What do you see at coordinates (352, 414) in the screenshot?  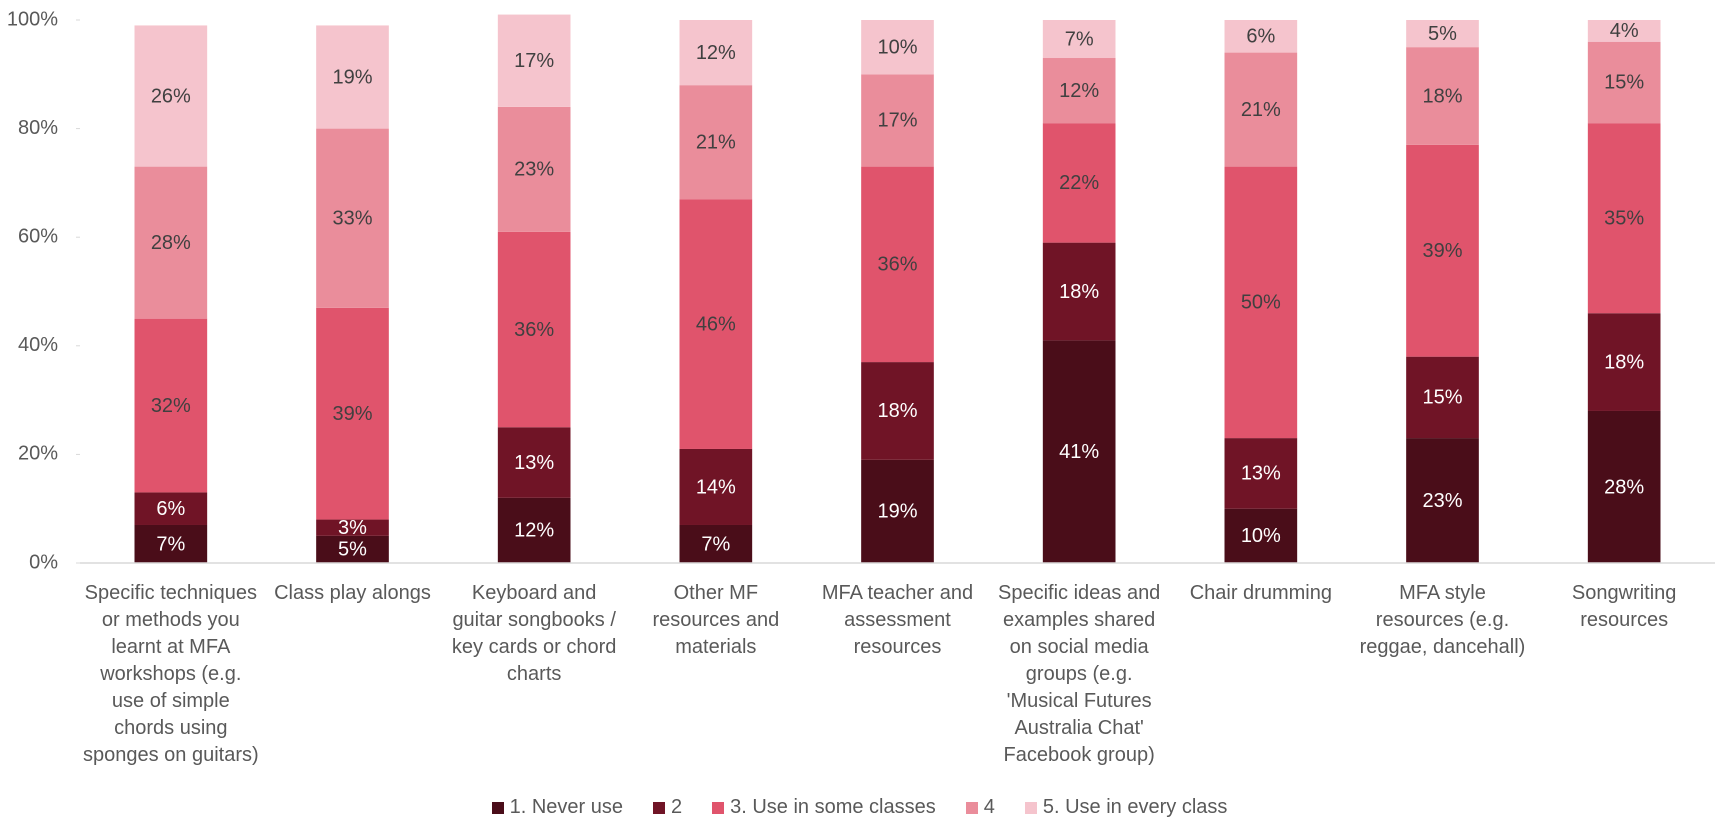 I see `value-label: 39%` at bounding box center [352, 414].